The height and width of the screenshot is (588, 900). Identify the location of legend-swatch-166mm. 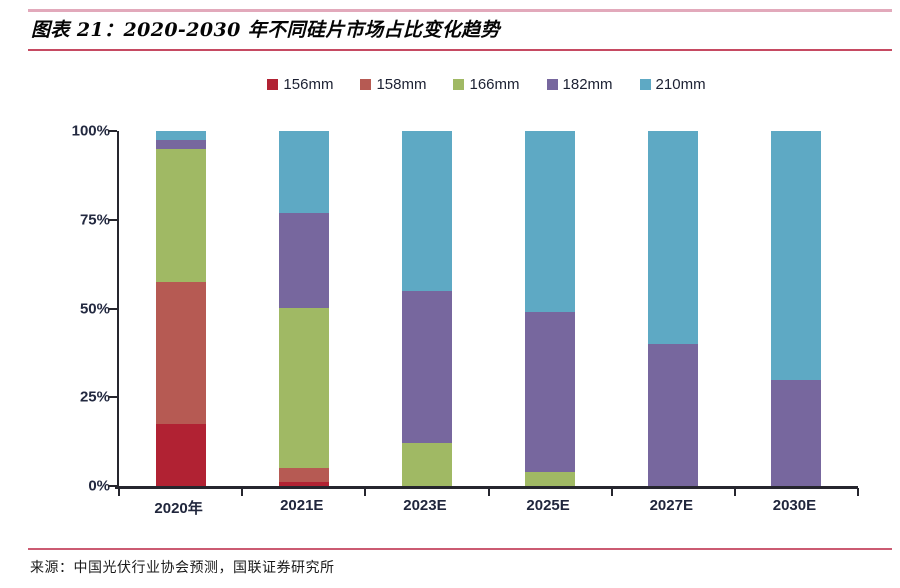
(459, 84).